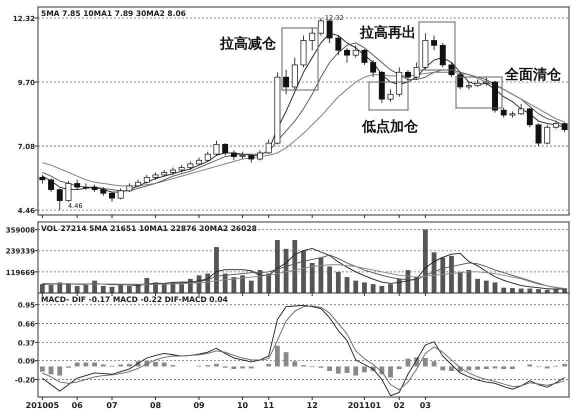  Describe the element at coordinates (399, 405) in the screenshot. I see `x-tick-label: 02` at that location.